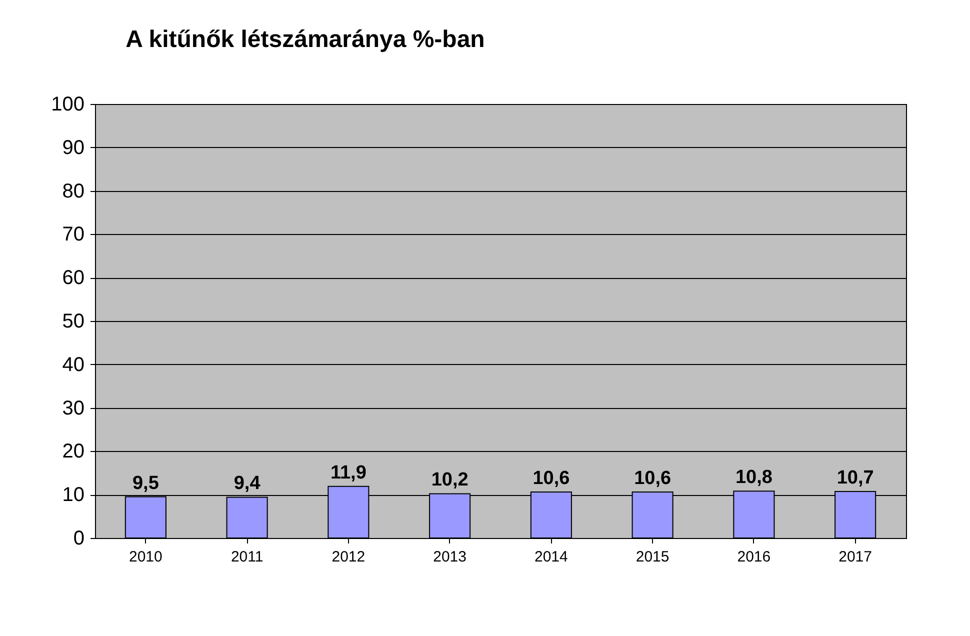 This screenshot has height=636, width=970. What do you see at coordinates (247, 557) in the screenshot?
I see `x-tick-label: 2011` at bounding box center [247, 557].